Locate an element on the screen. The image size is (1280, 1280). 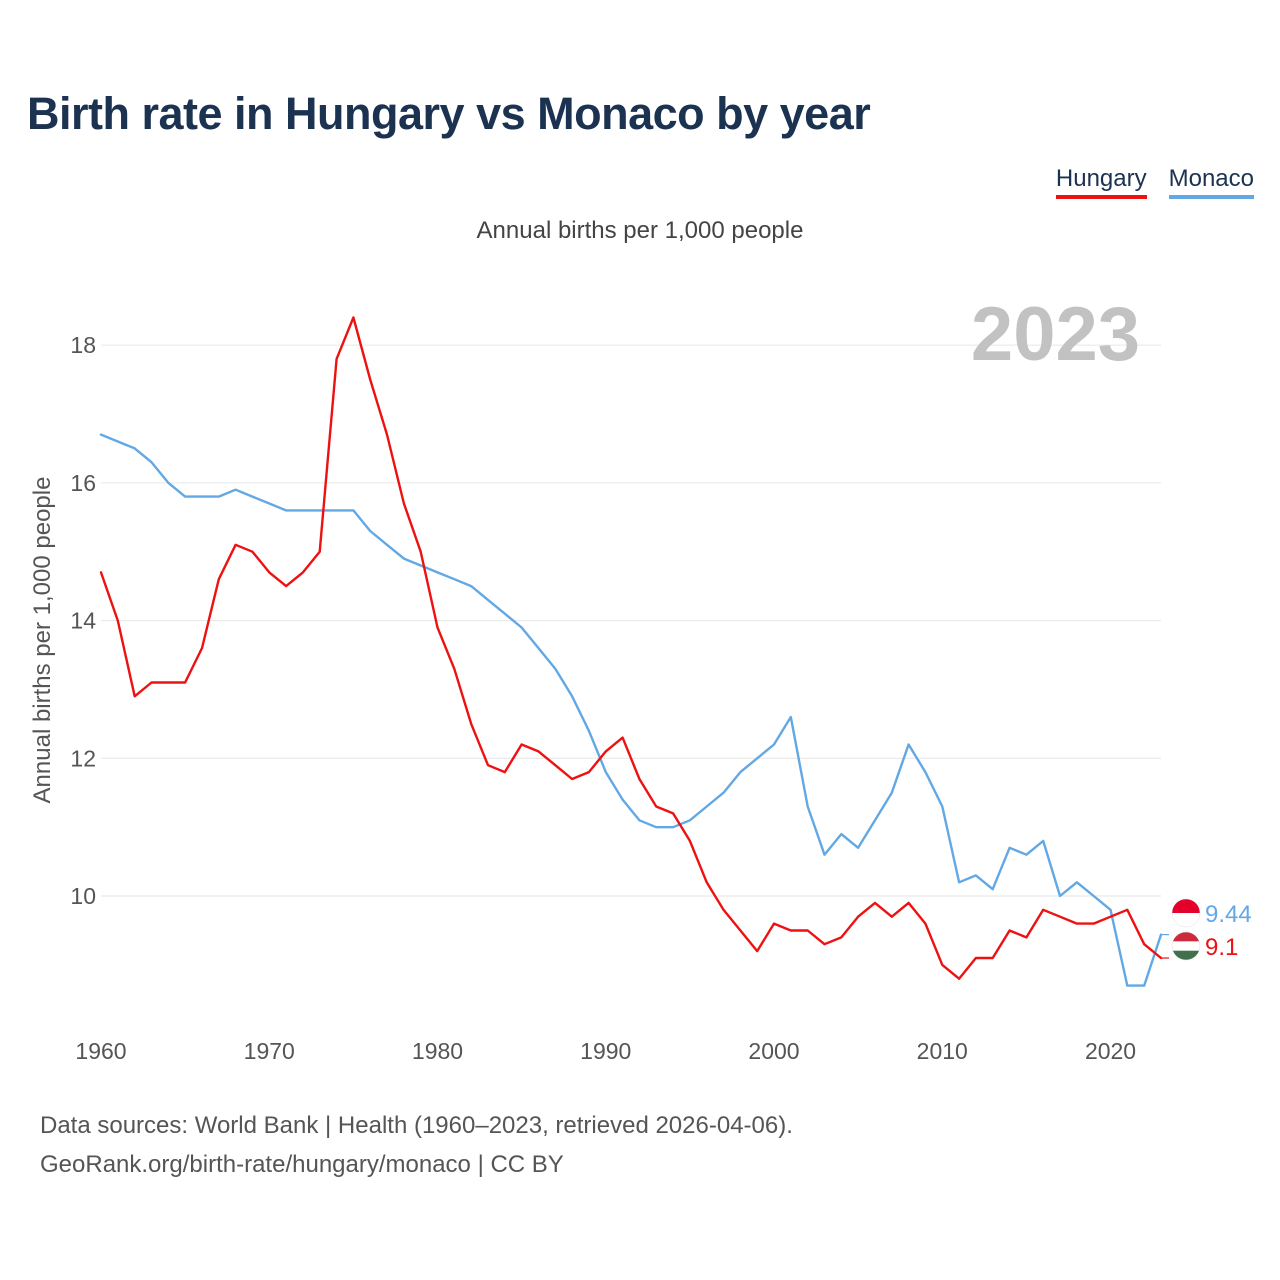
monaco-end-value: 9.44 is located at coordinates (1228, 914).